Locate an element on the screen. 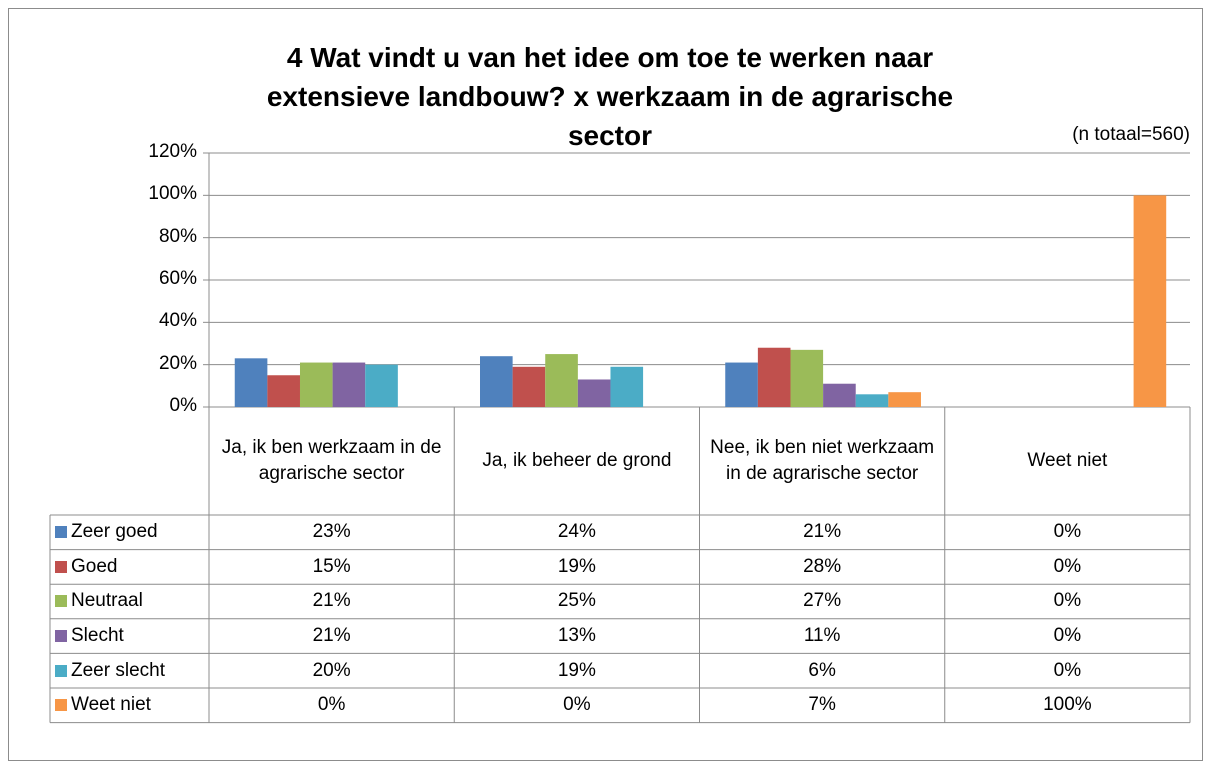 The image size is (1211, 769). legend-entry: Neutraal is located at coordinates (96, 601).